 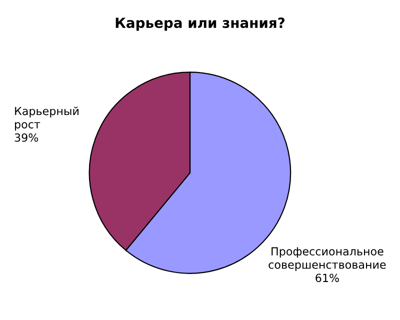 What do you see at coordinates (46, 118) in the screenshot?
I see `slice-label: Карьерный рост` at bounding box center [46, 118].